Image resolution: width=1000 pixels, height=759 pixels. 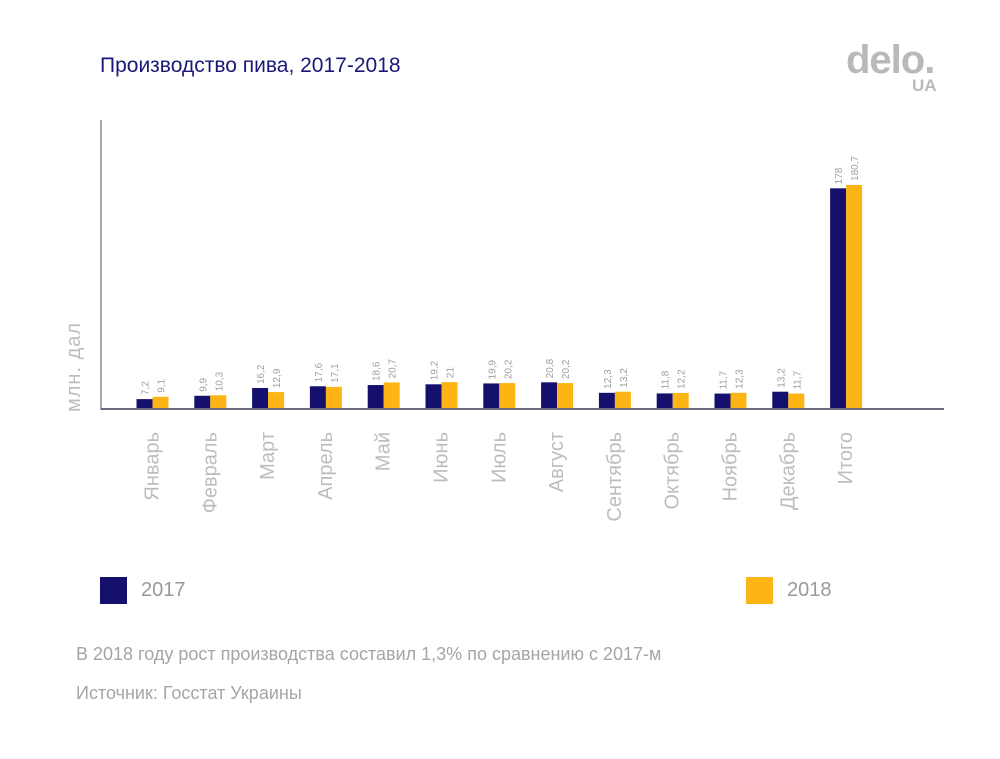 What do you see at coordinates (189, 693) in the screenshot?
I see `source-note: Источник: Госстат Украины` at bounding box center [189, 693].